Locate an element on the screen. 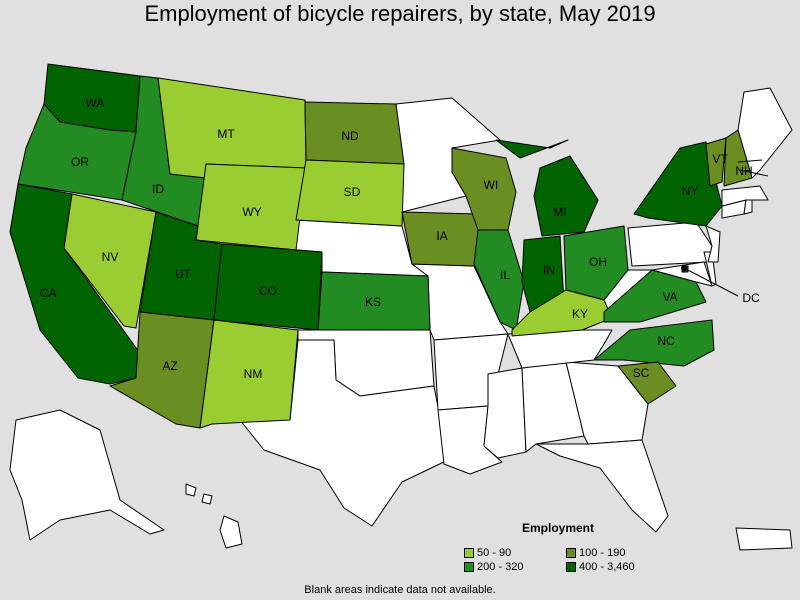  state-sc is located at coordinates (647, 383).